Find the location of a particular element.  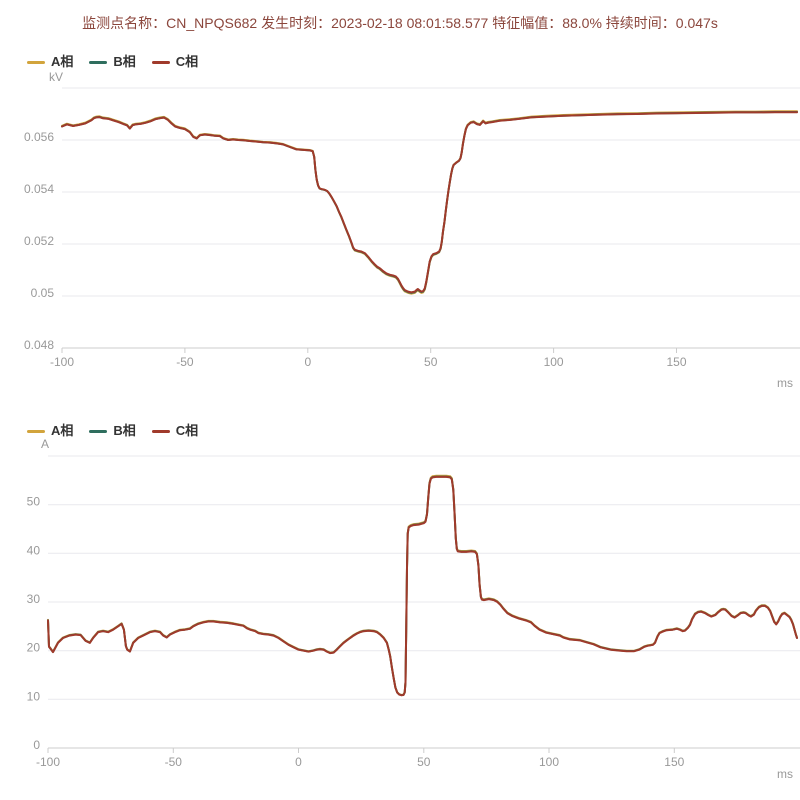

legend-current: A相 B相 C相 is located at coordinates (112, 431).